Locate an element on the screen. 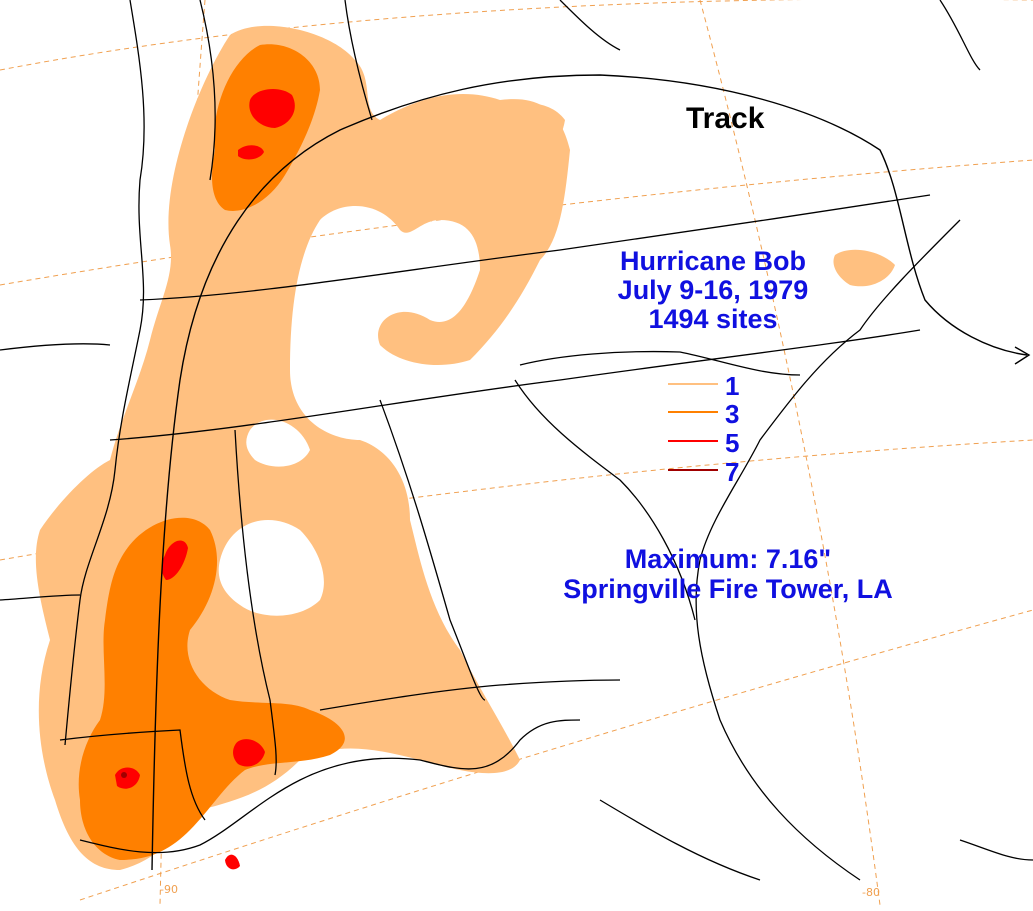  rain-5in-contour is located at coordinates (205, 479).